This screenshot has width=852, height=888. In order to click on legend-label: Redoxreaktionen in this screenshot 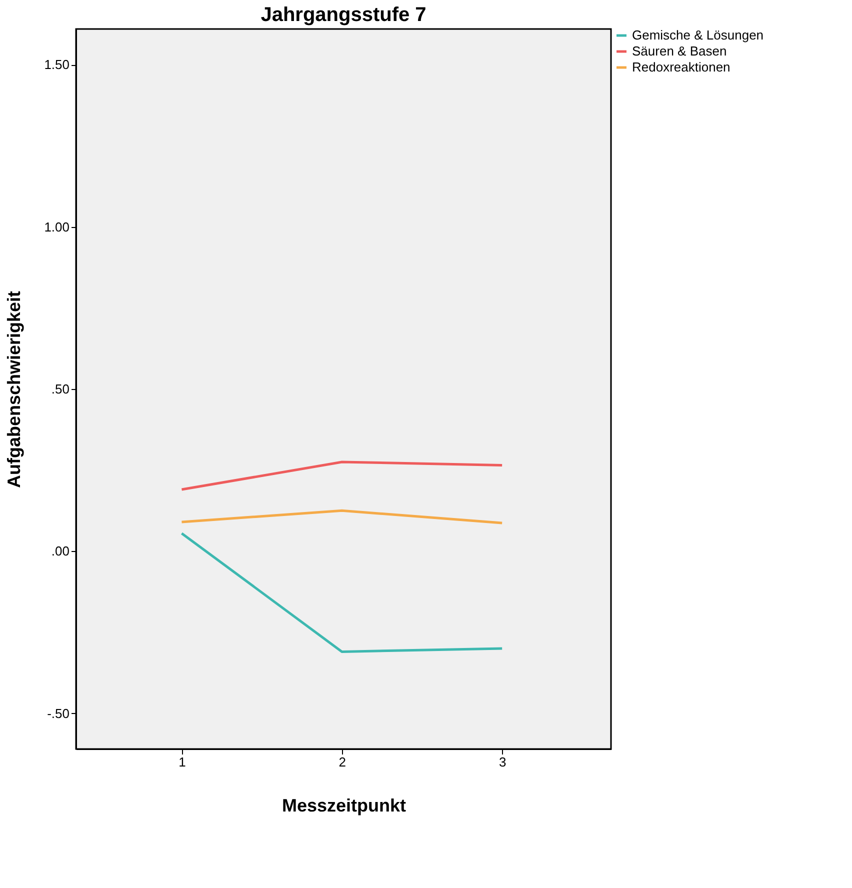, I will do `click(681, 67)`.